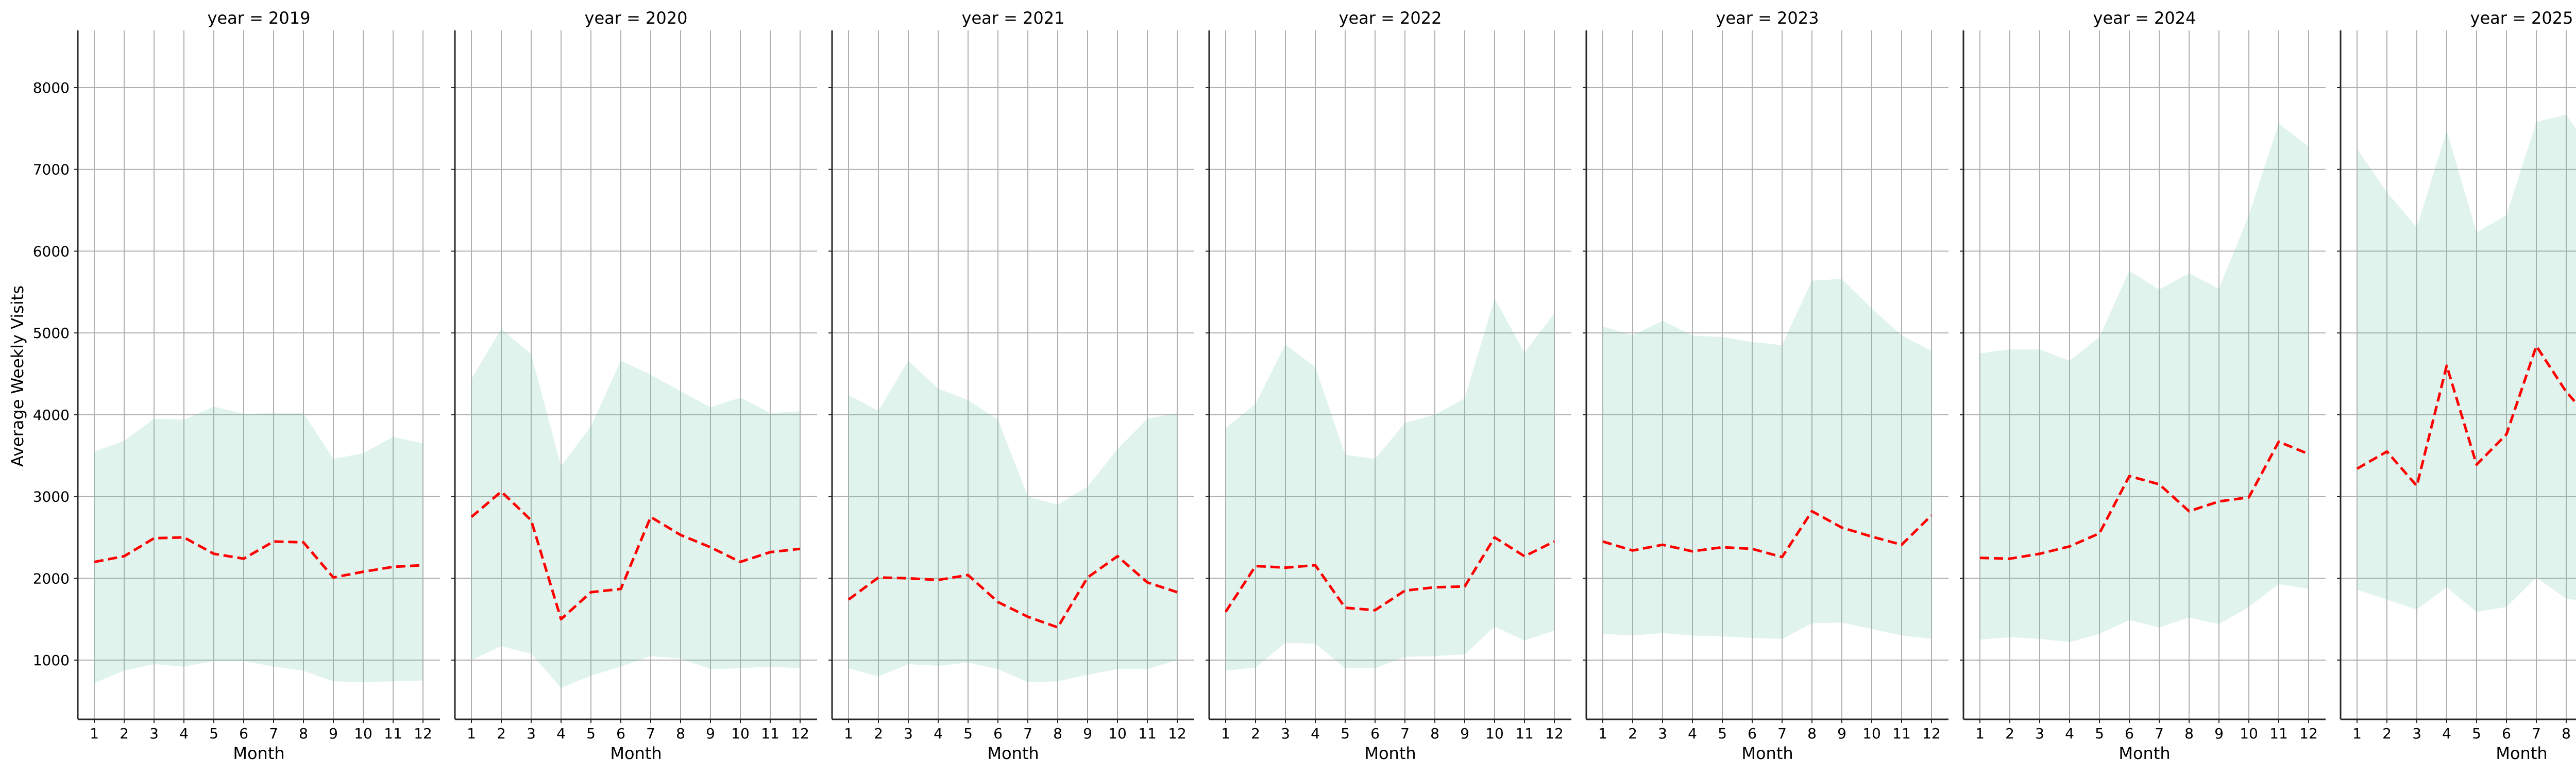 The width and height of the screenshot is (2576, 775). Describe the element at coordinates (51, 578) in the screenshot. I see `y-tick-label: 2000` at that location.